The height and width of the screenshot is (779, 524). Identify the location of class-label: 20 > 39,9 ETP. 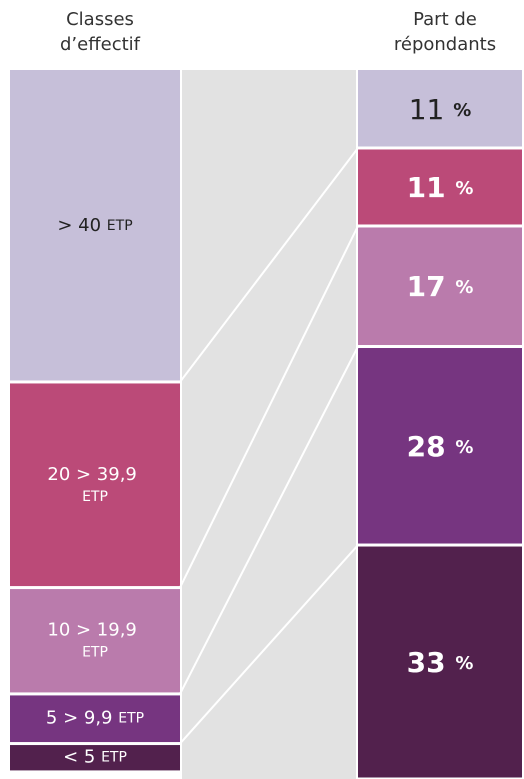
(94, 484).